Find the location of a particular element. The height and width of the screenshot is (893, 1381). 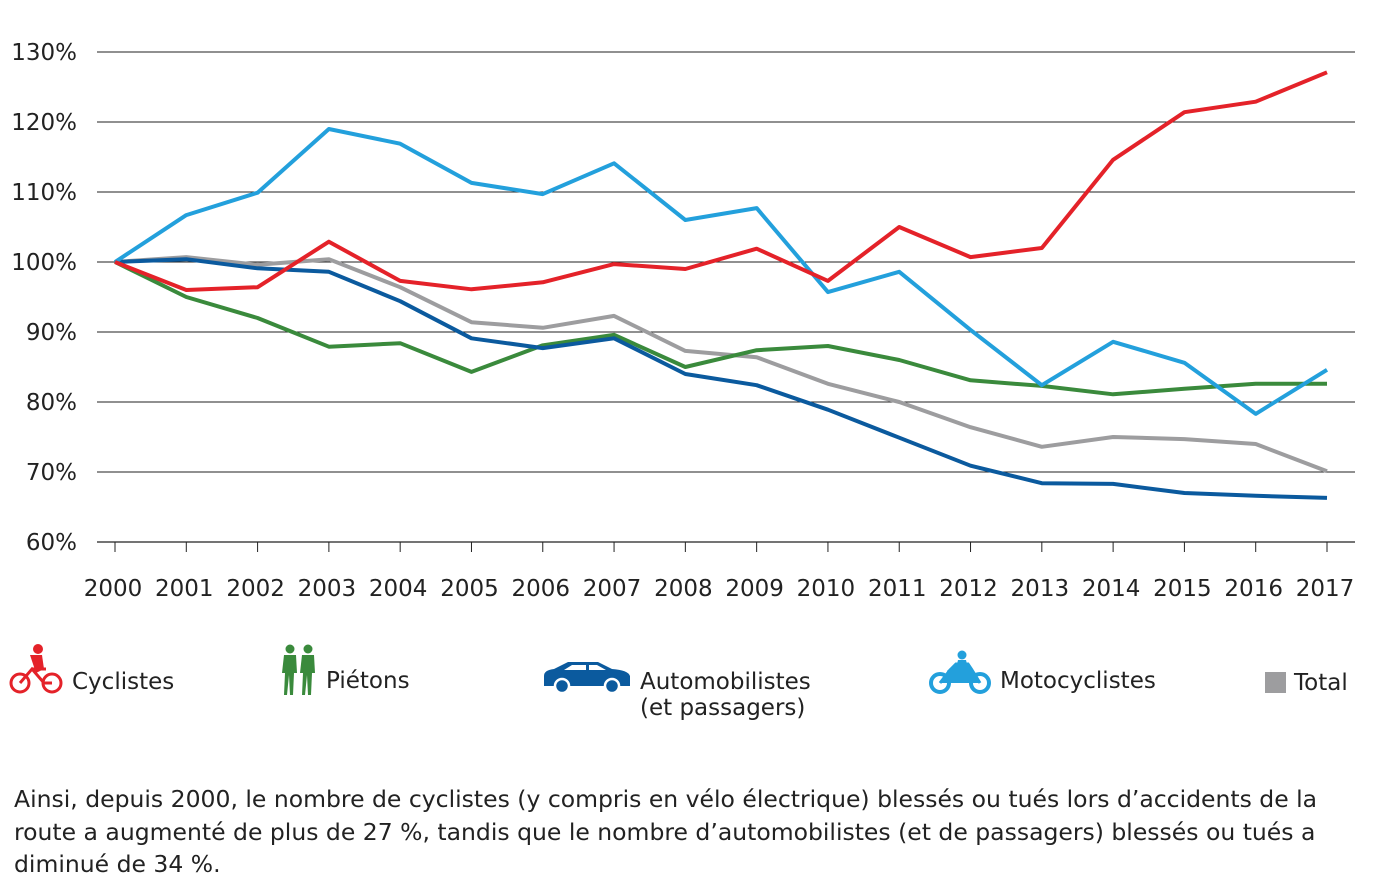

legend-pietons: Piétons is located at coordinates (345, 670).